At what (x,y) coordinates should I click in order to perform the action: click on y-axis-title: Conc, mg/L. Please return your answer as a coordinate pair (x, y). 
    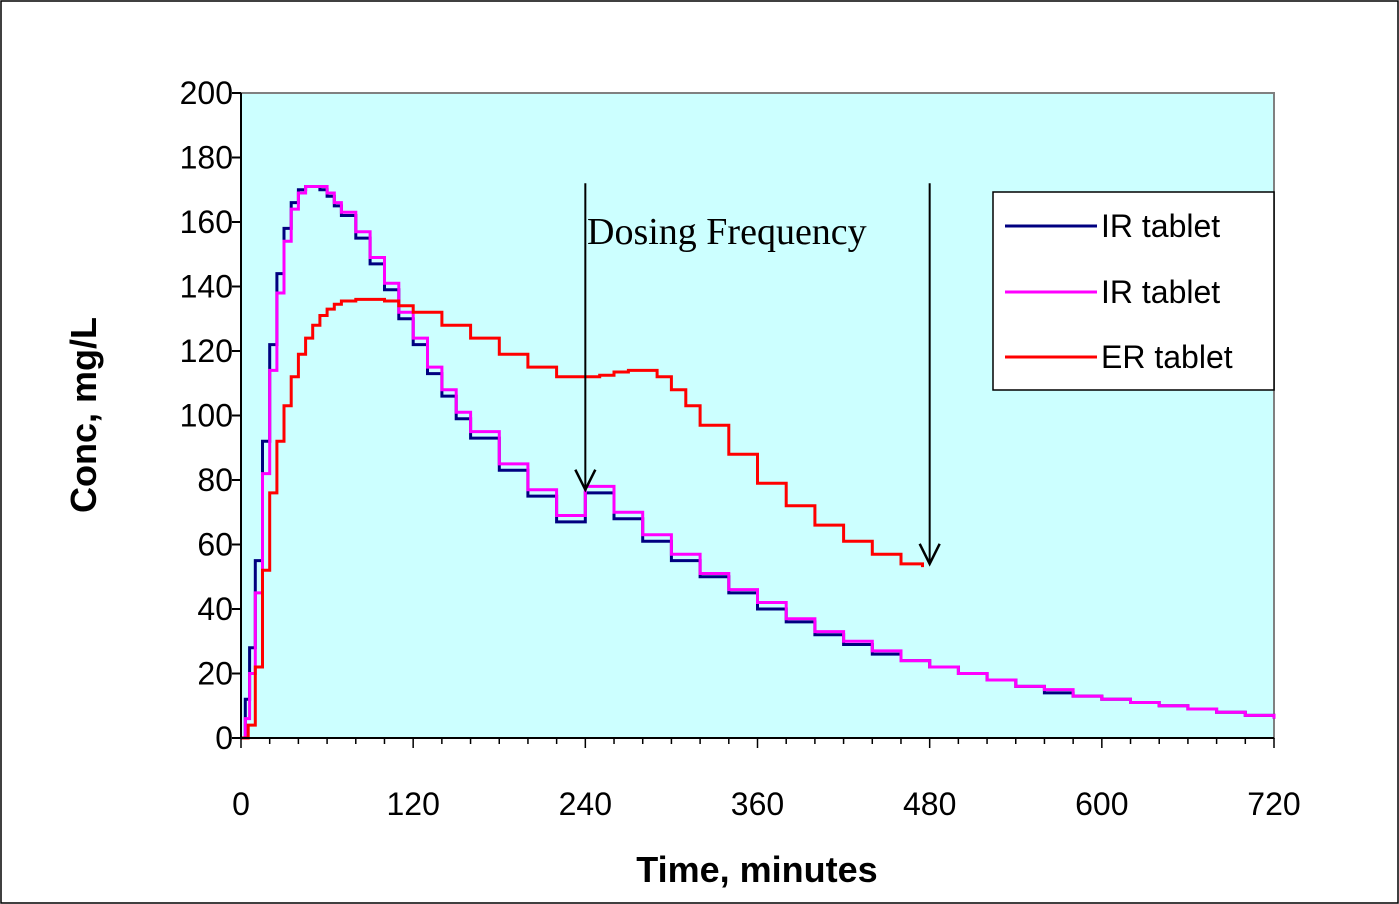
    Looking at the image, I should click on (83, 415).